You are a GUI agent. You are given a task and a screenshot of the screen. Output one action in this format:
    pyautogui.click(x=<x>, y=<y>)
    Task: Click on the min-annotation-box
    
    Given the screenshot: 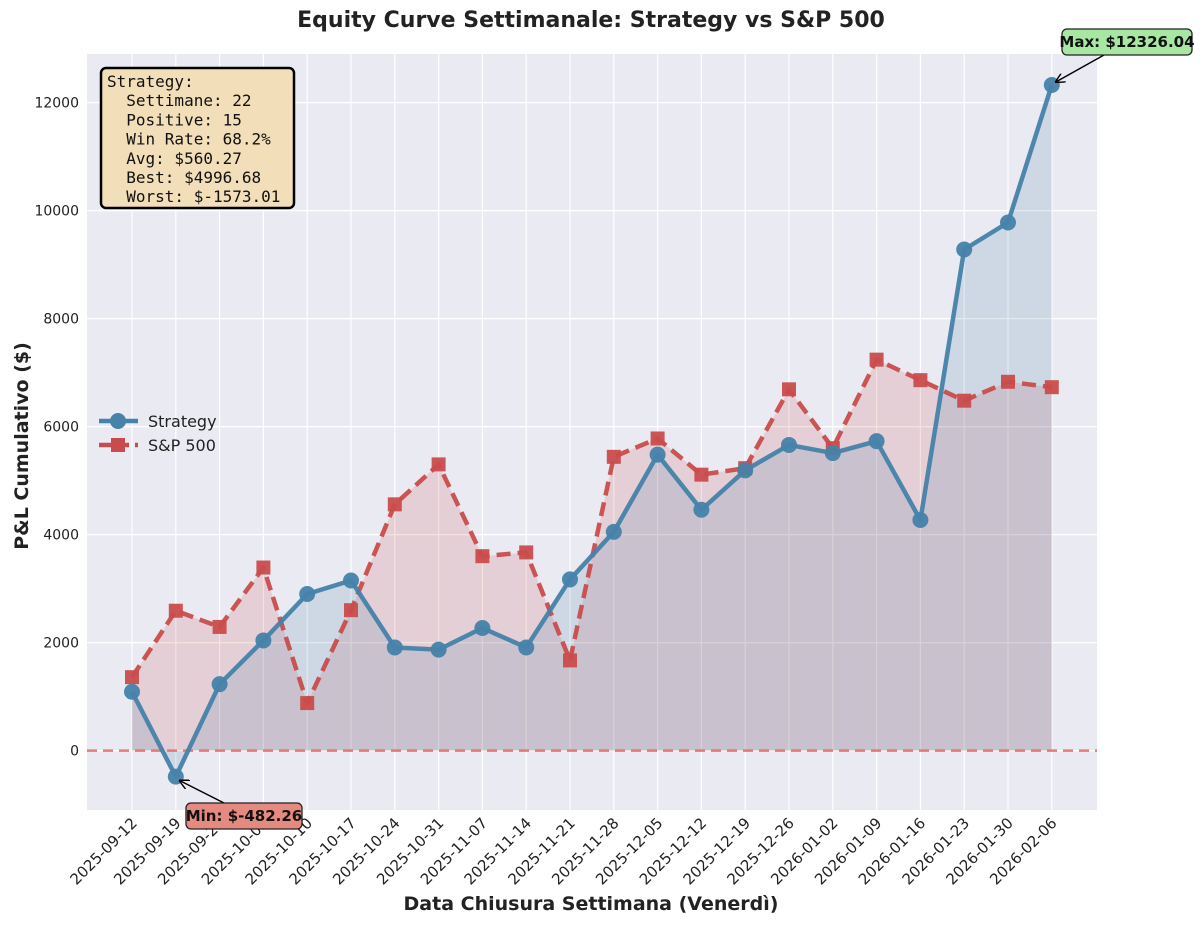 What is the action you would take?
    pyautogui.click(x=244, y=816)
    